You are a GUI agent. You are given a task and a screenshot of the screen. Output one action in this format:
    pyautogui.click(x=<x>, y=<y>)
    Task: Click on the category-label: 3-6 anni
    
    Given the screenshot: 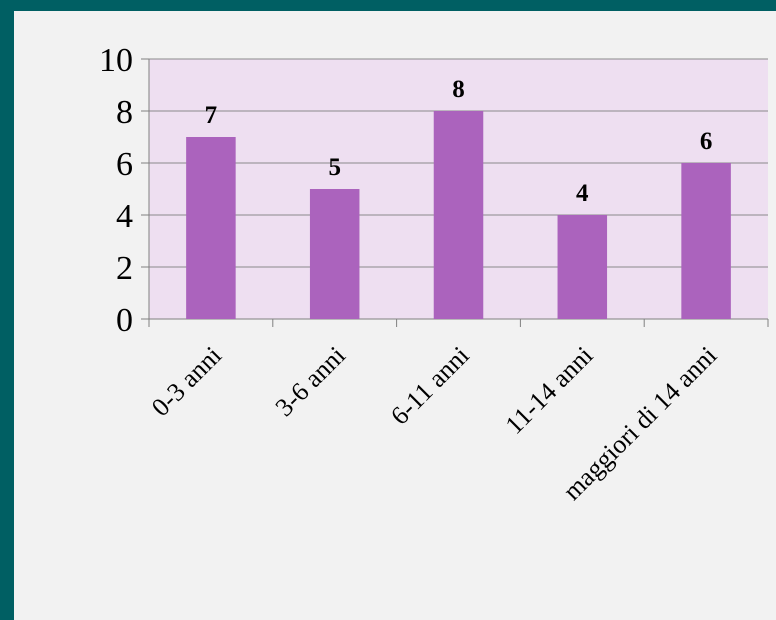 What is the action you would take?
    pyautogui.click(x=310, y=381)
    